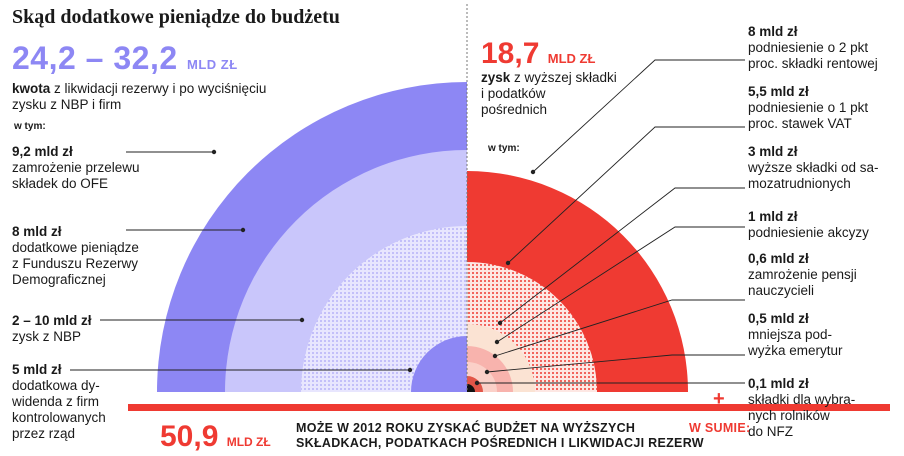 The height and width of the screenshot is (456, 904). Describe the element at coordinates (214, 152) in the screenshot. I see `leader-ofe-dot` at that location.